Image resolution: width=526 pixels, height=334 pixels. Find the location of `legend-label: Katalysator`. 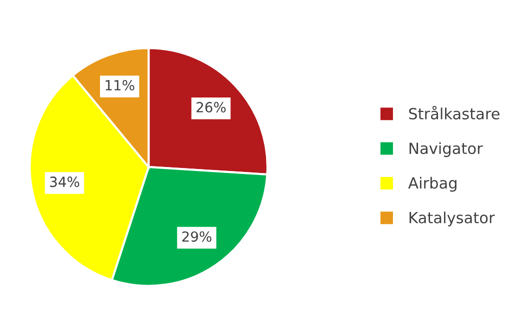

legend-label: Katalysator is located at coordinates (452, 219).